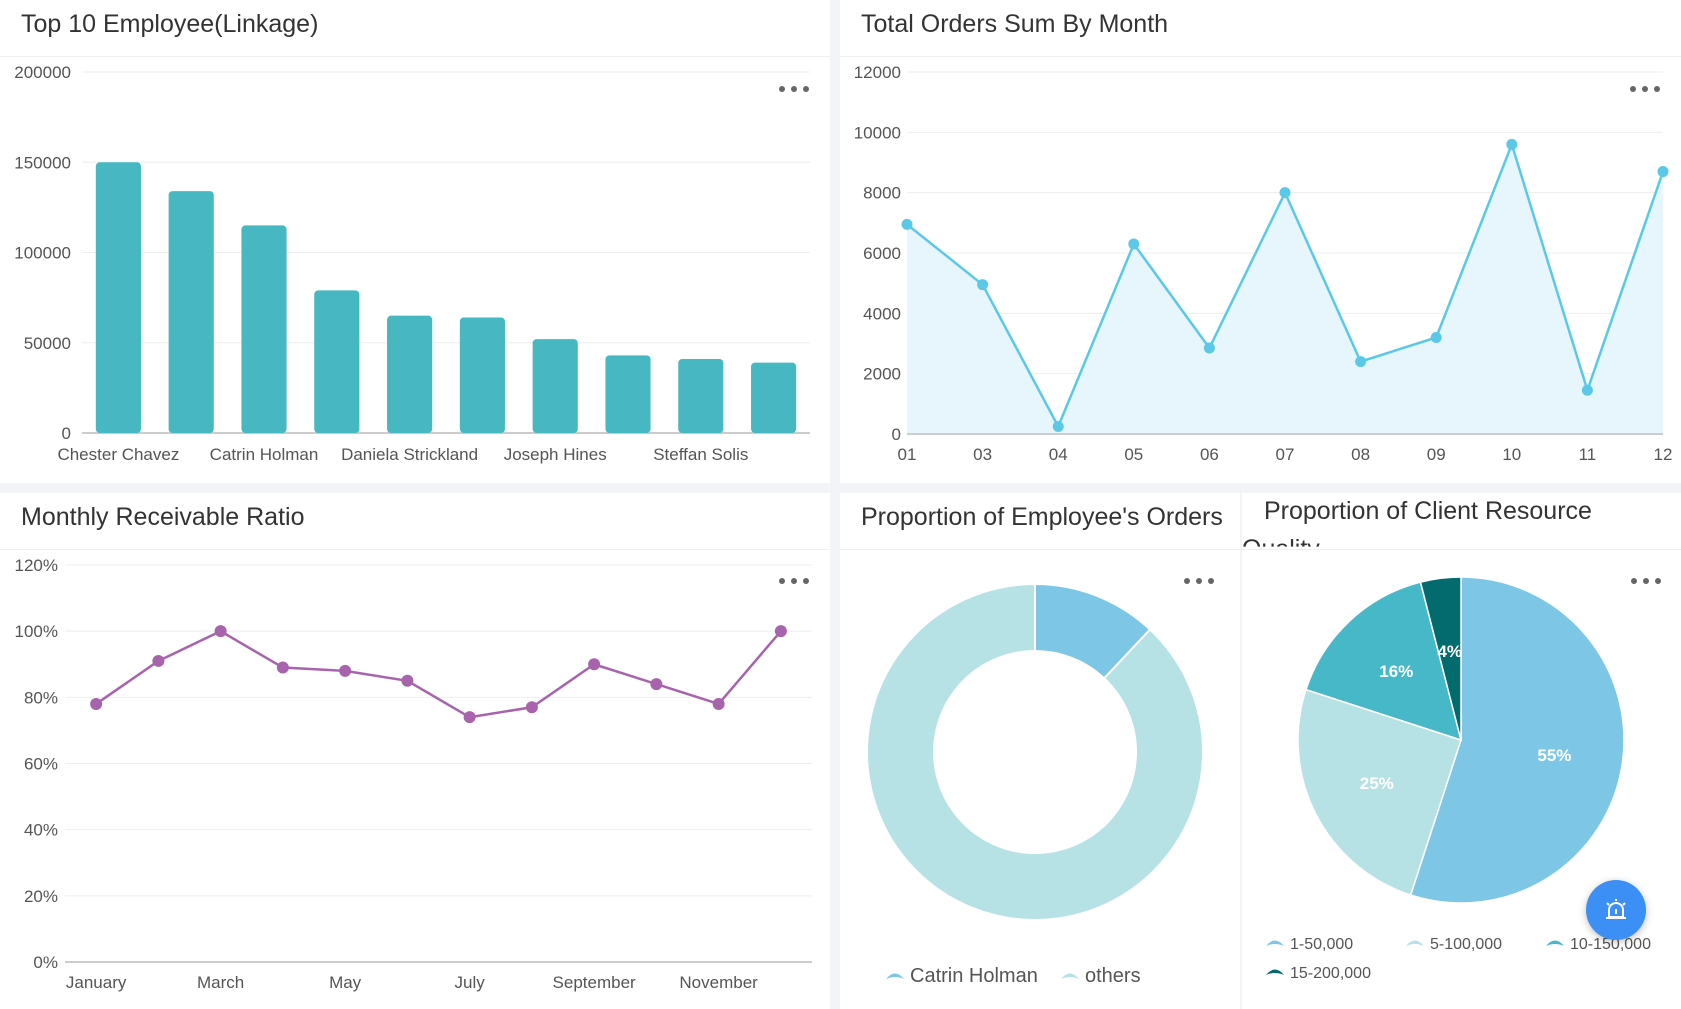  What do you see at coordinates (42, 72) in the screenshot?
I see `y-tick-label: 200000` at bounding box center [42, 72].